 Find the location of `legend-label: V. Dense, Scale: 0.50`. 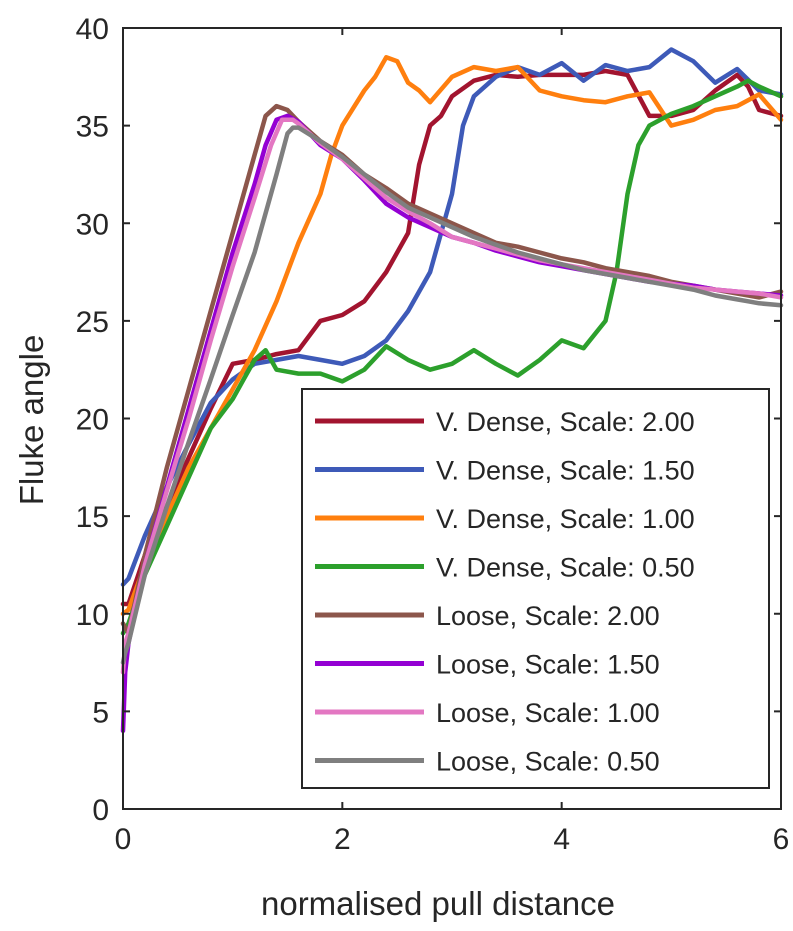

legend-label: V. Dense, Scale: 0.50 is located at coordinates (565, 568).